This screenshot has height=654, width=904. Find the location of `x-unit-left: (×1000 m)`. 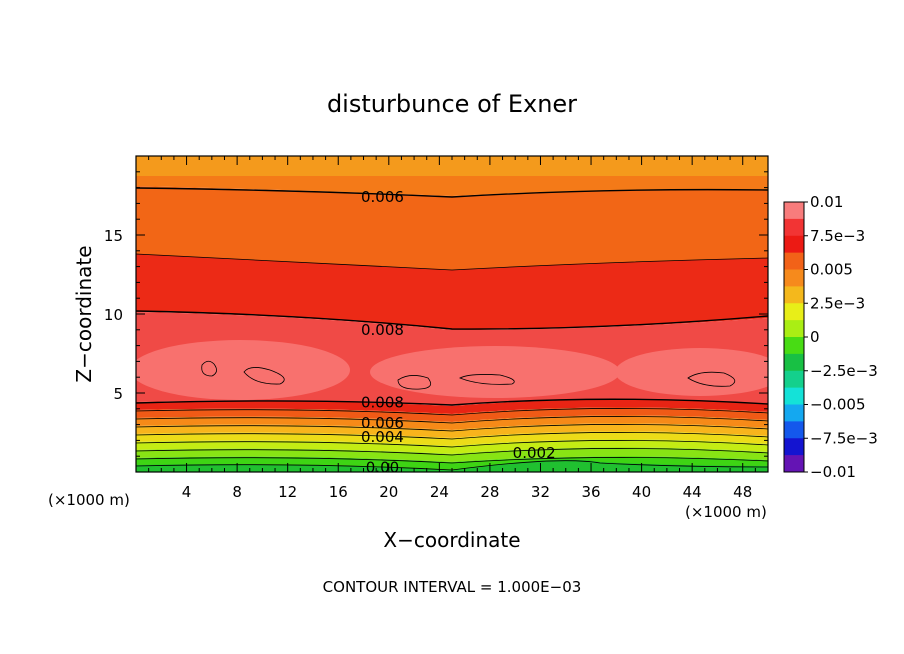

x-unit-left: (×1000 m) is located at coordinates (89, 500).